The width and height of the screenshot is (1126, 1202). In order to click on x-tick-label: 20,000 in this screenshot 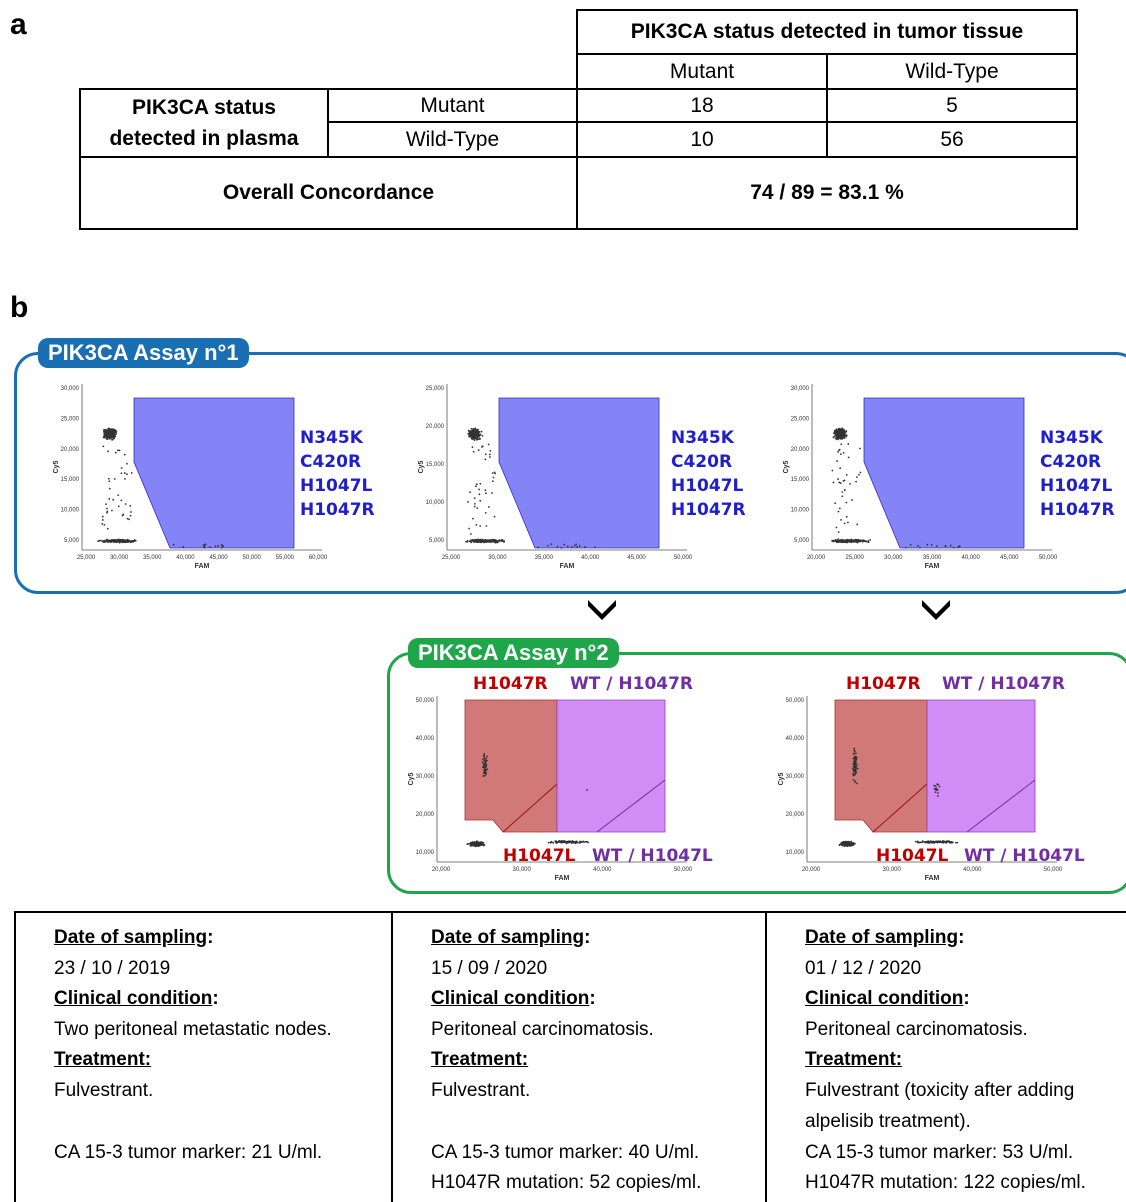, I will do `click(816, 558)`.